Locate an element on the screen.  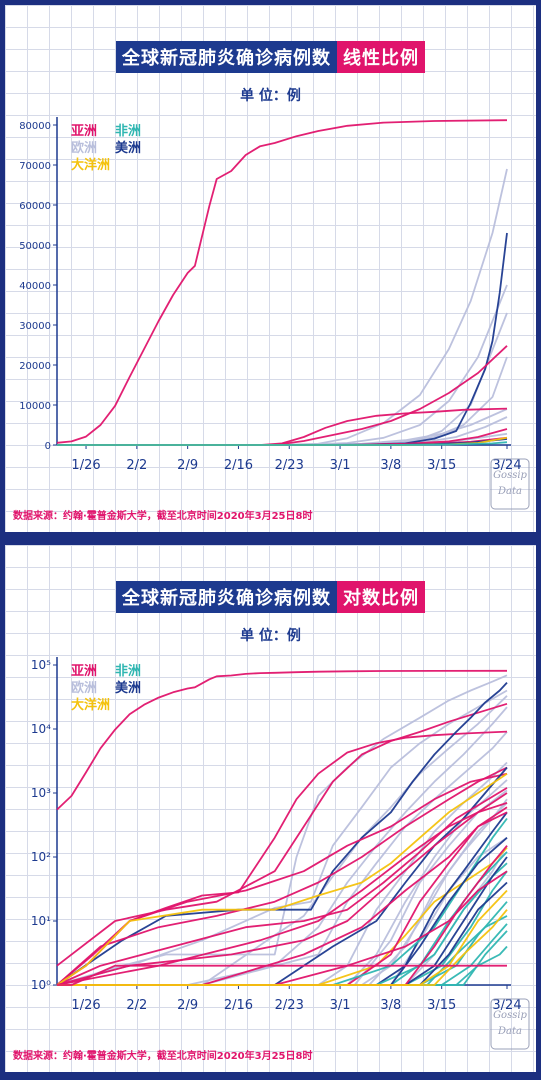
y-tick-label: 40000 is located at coordinates (35, 286).